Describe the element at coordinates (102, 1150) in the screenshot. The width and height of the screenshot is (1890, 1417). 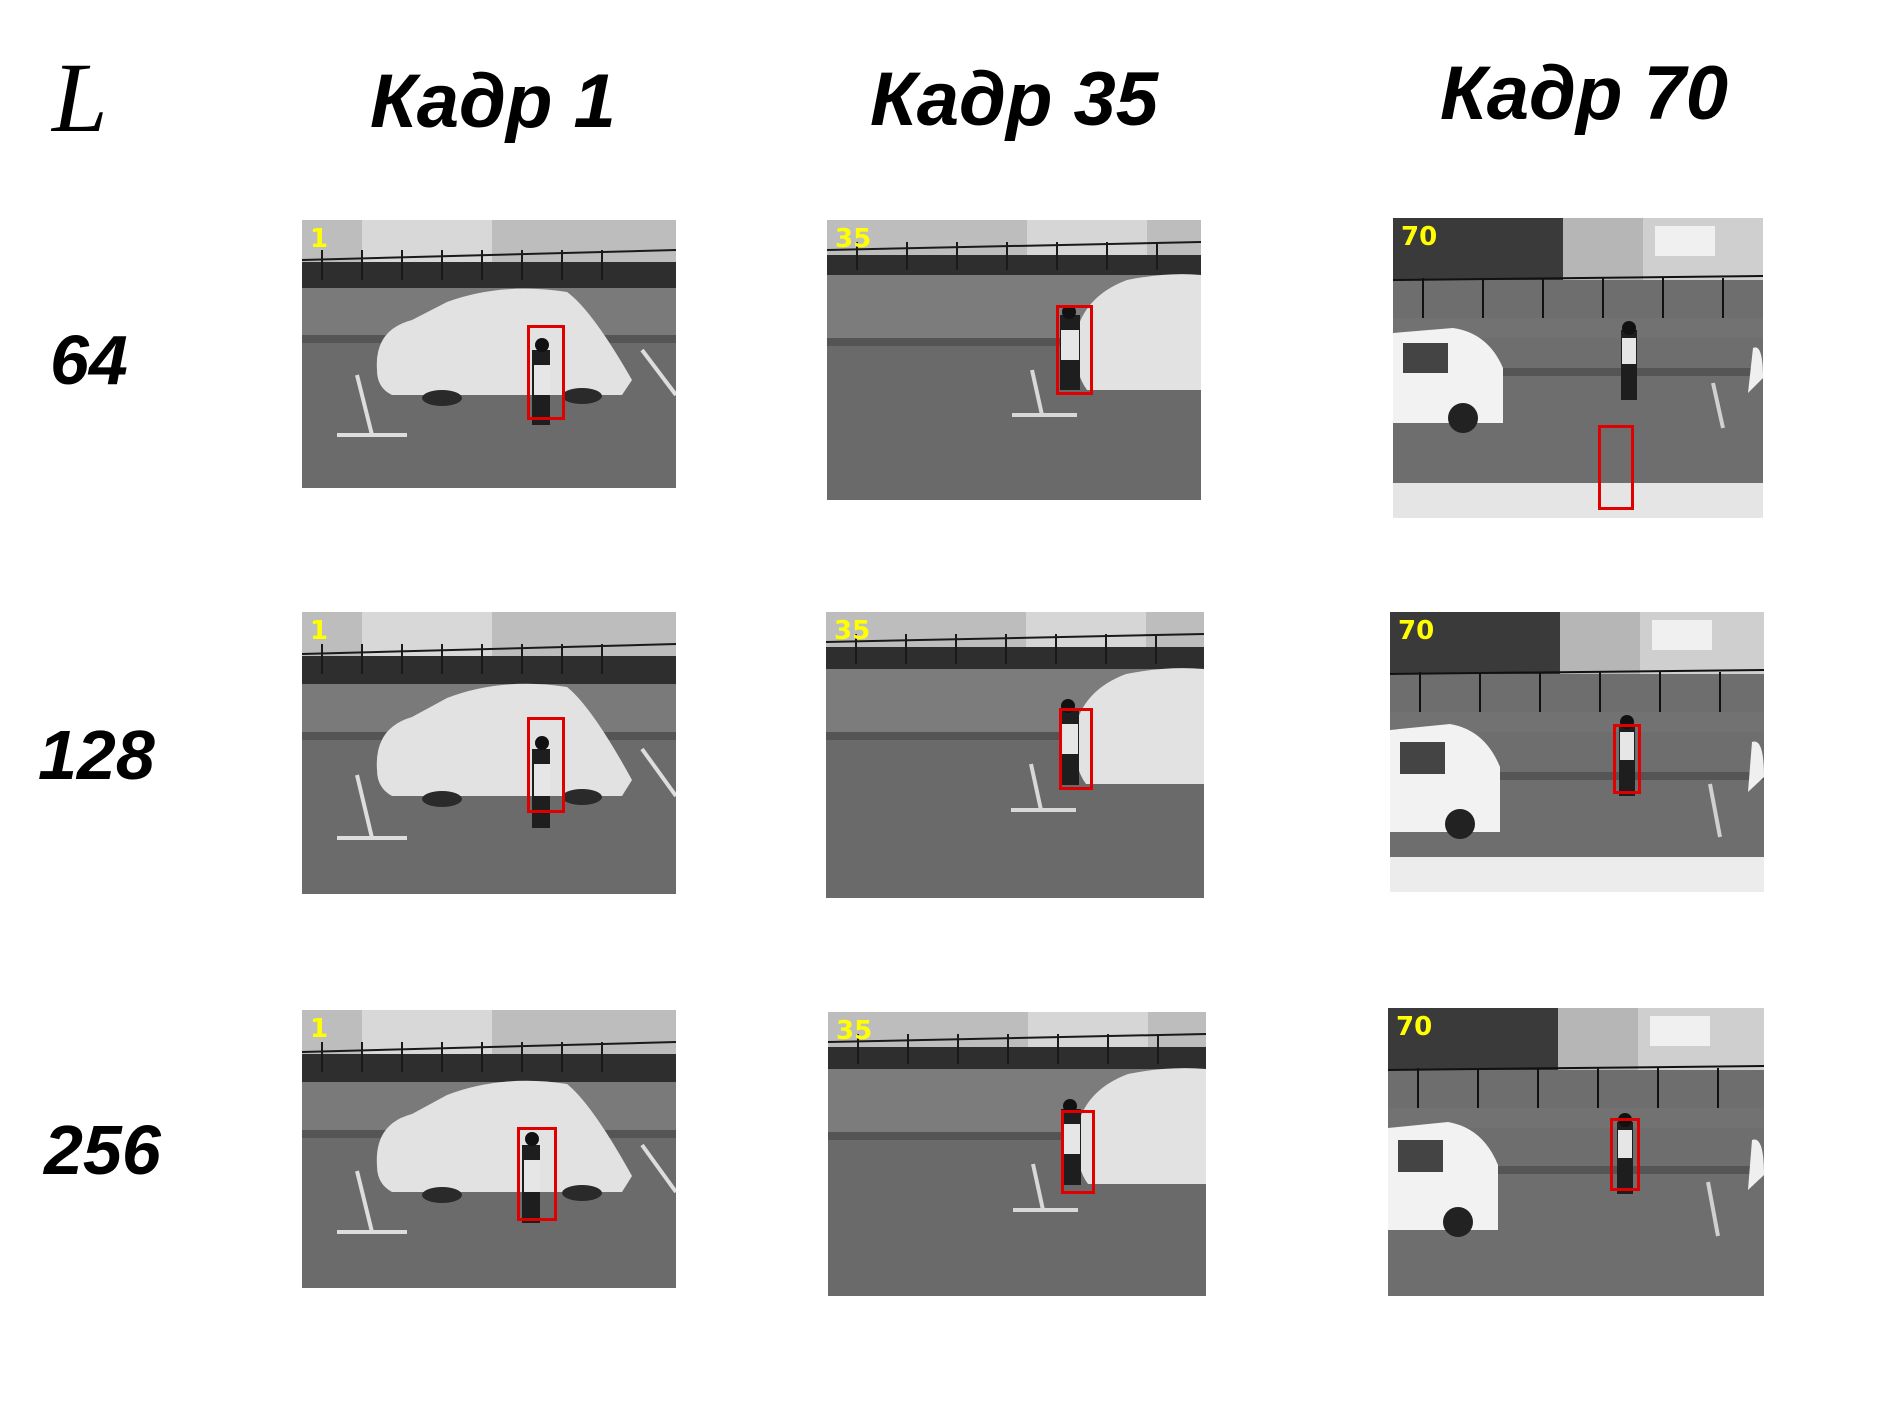
I see `row-label-256: 256` at that location.